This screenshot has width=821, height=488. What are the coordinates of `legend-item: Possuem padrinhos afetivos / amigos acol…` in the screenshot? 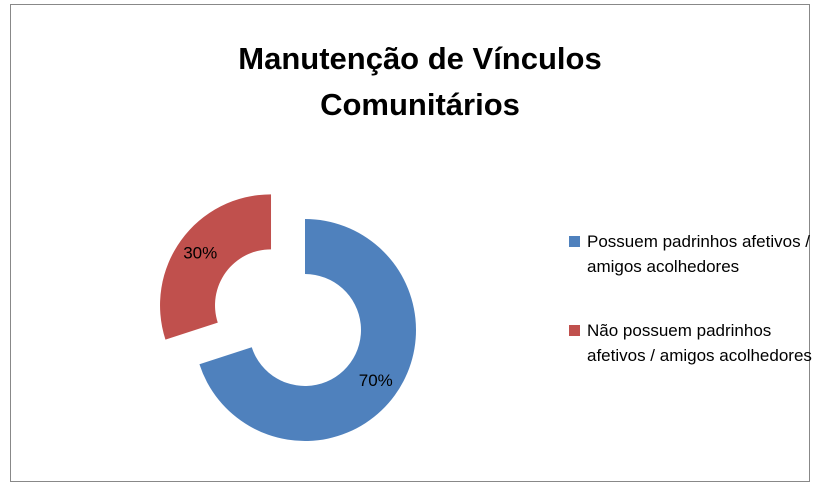 It's located at (695, 254).